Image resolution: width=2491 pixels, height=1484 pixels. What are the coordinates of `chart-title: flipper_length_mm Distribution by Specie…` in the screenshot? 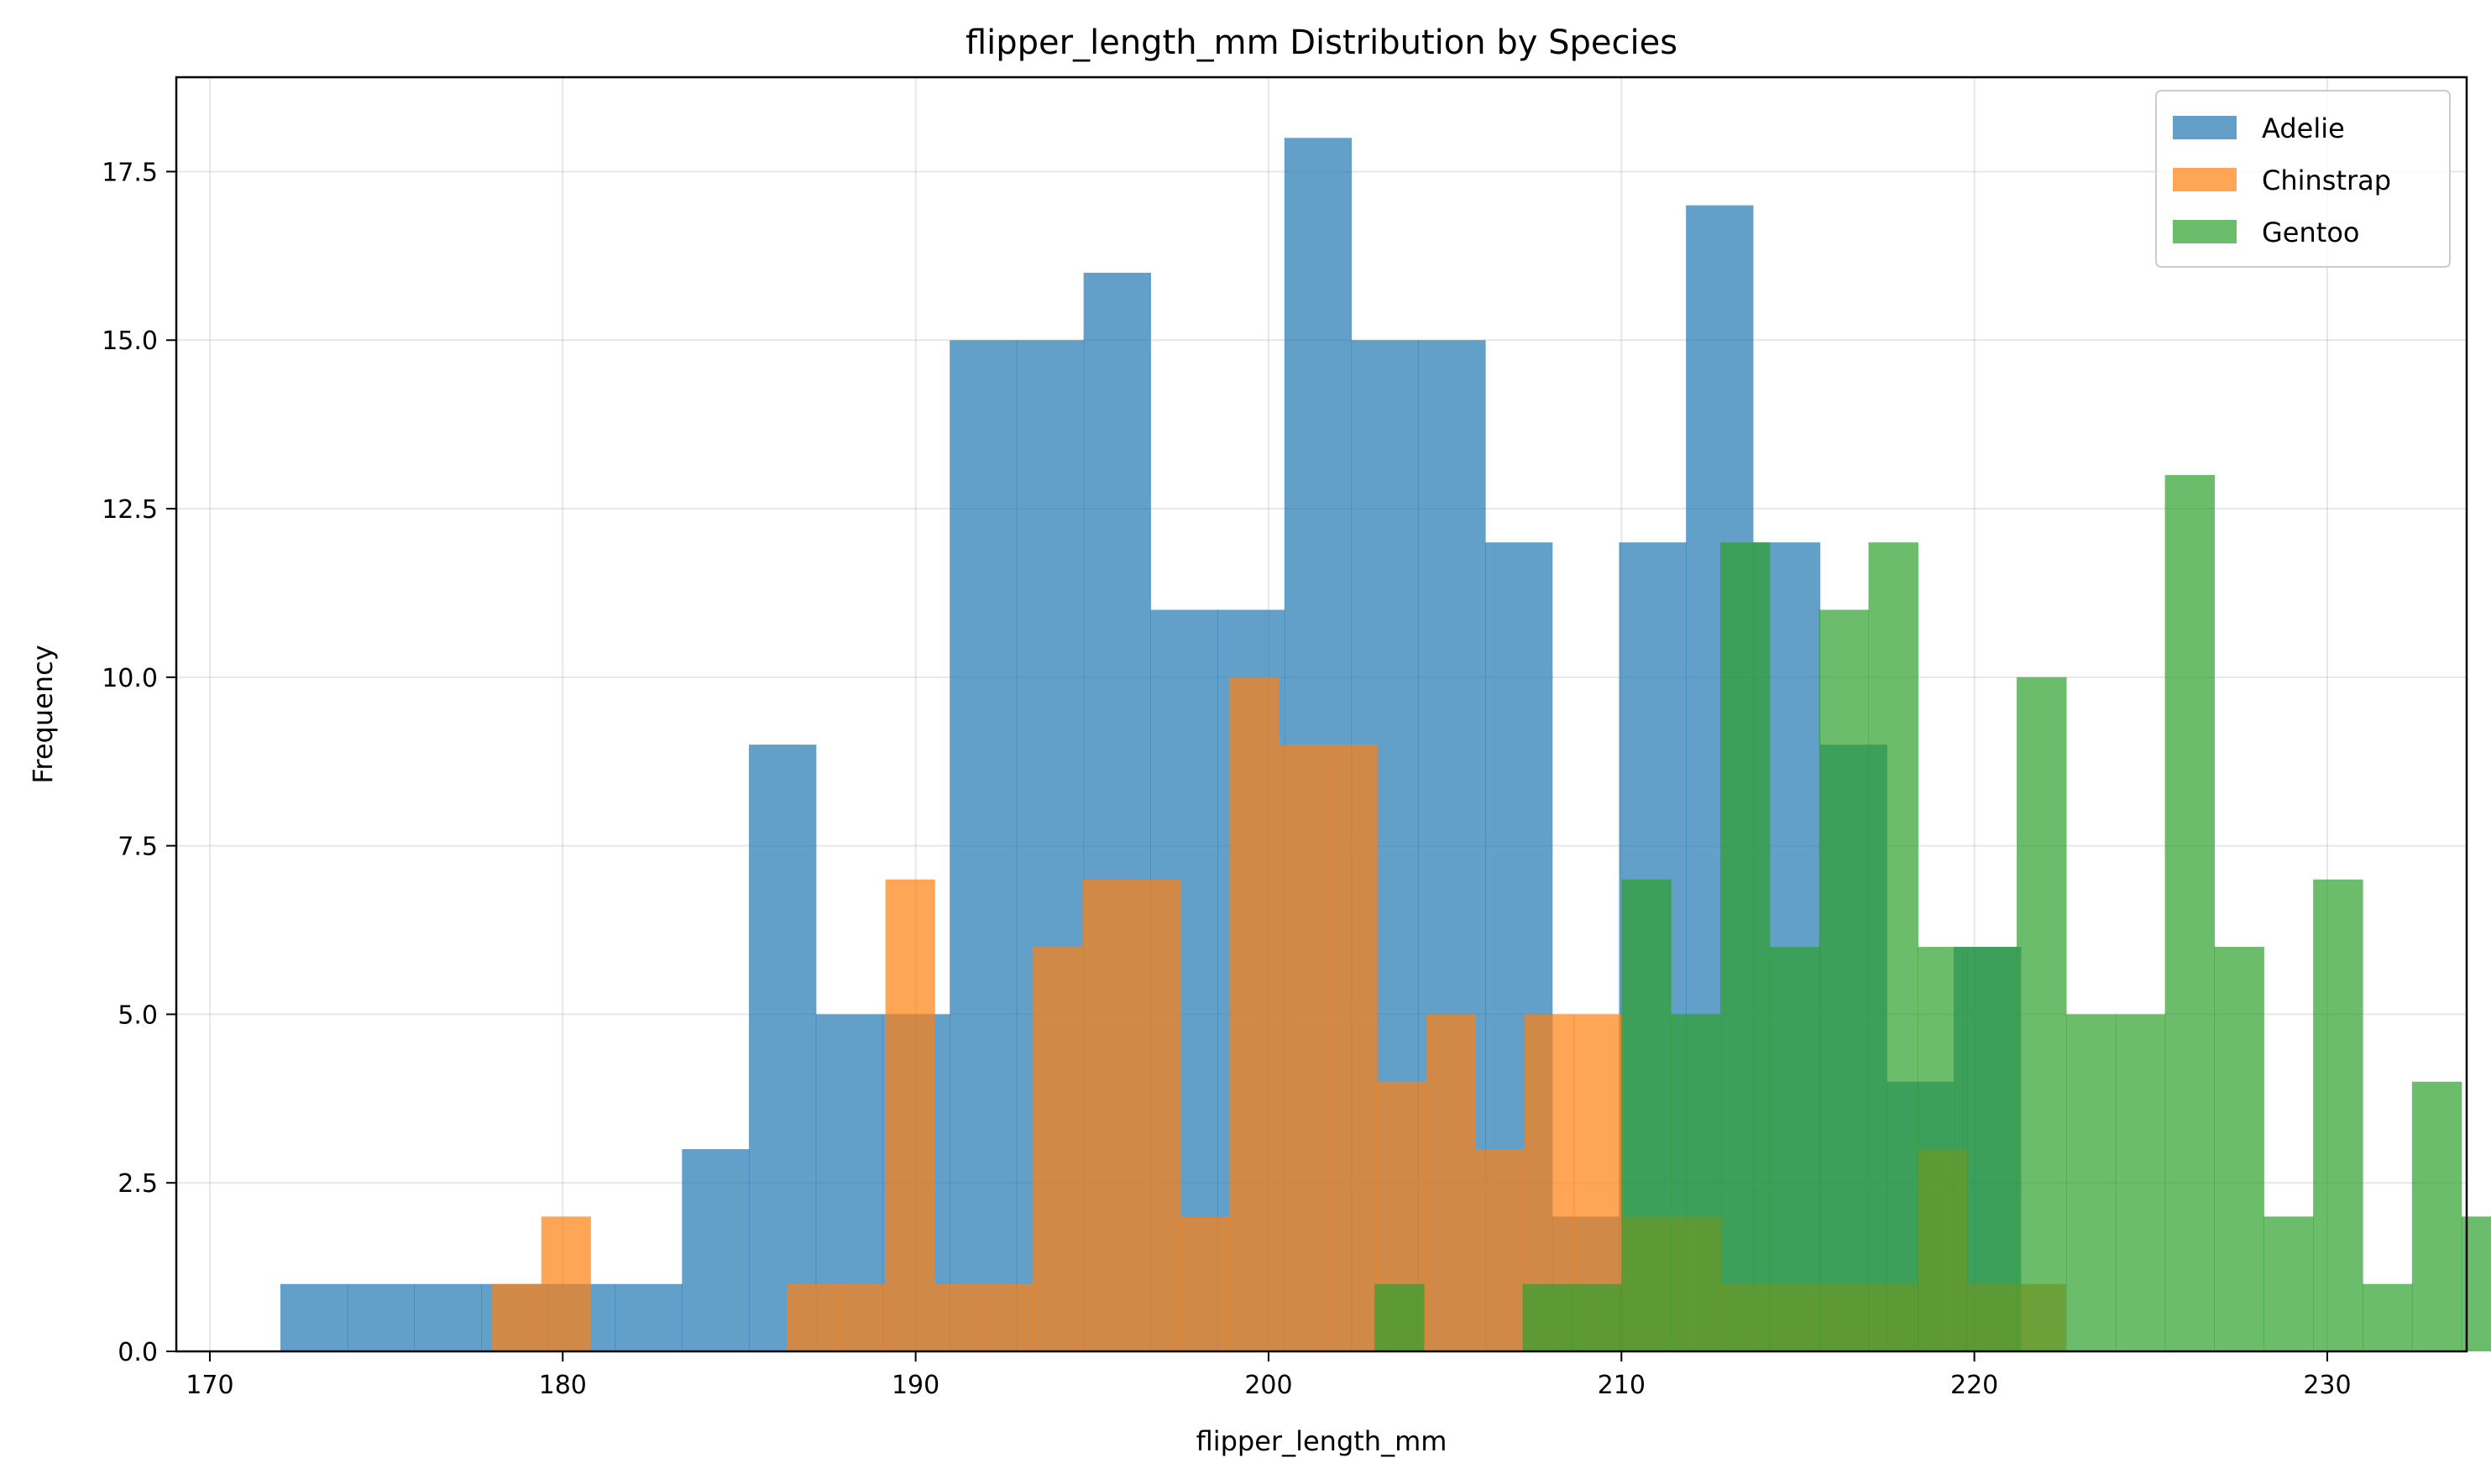 It's located at (1321, 43).